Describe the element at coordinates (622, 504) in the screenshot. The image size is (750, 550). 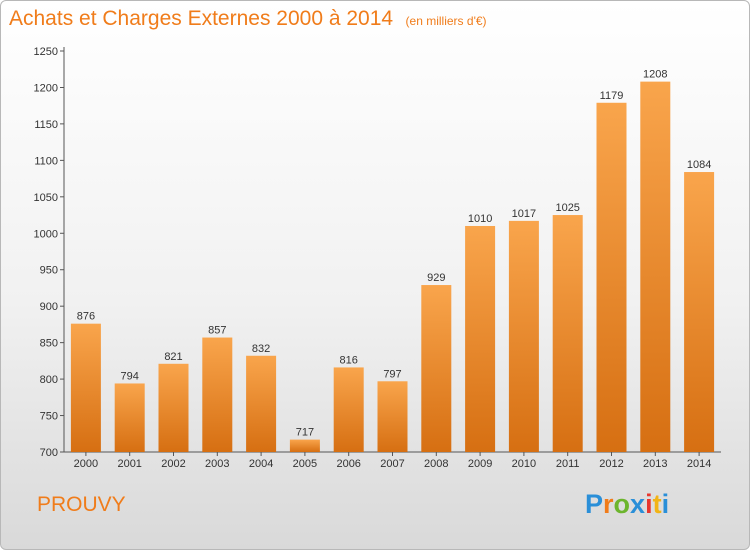
I see `logo-letter: o` at that location.